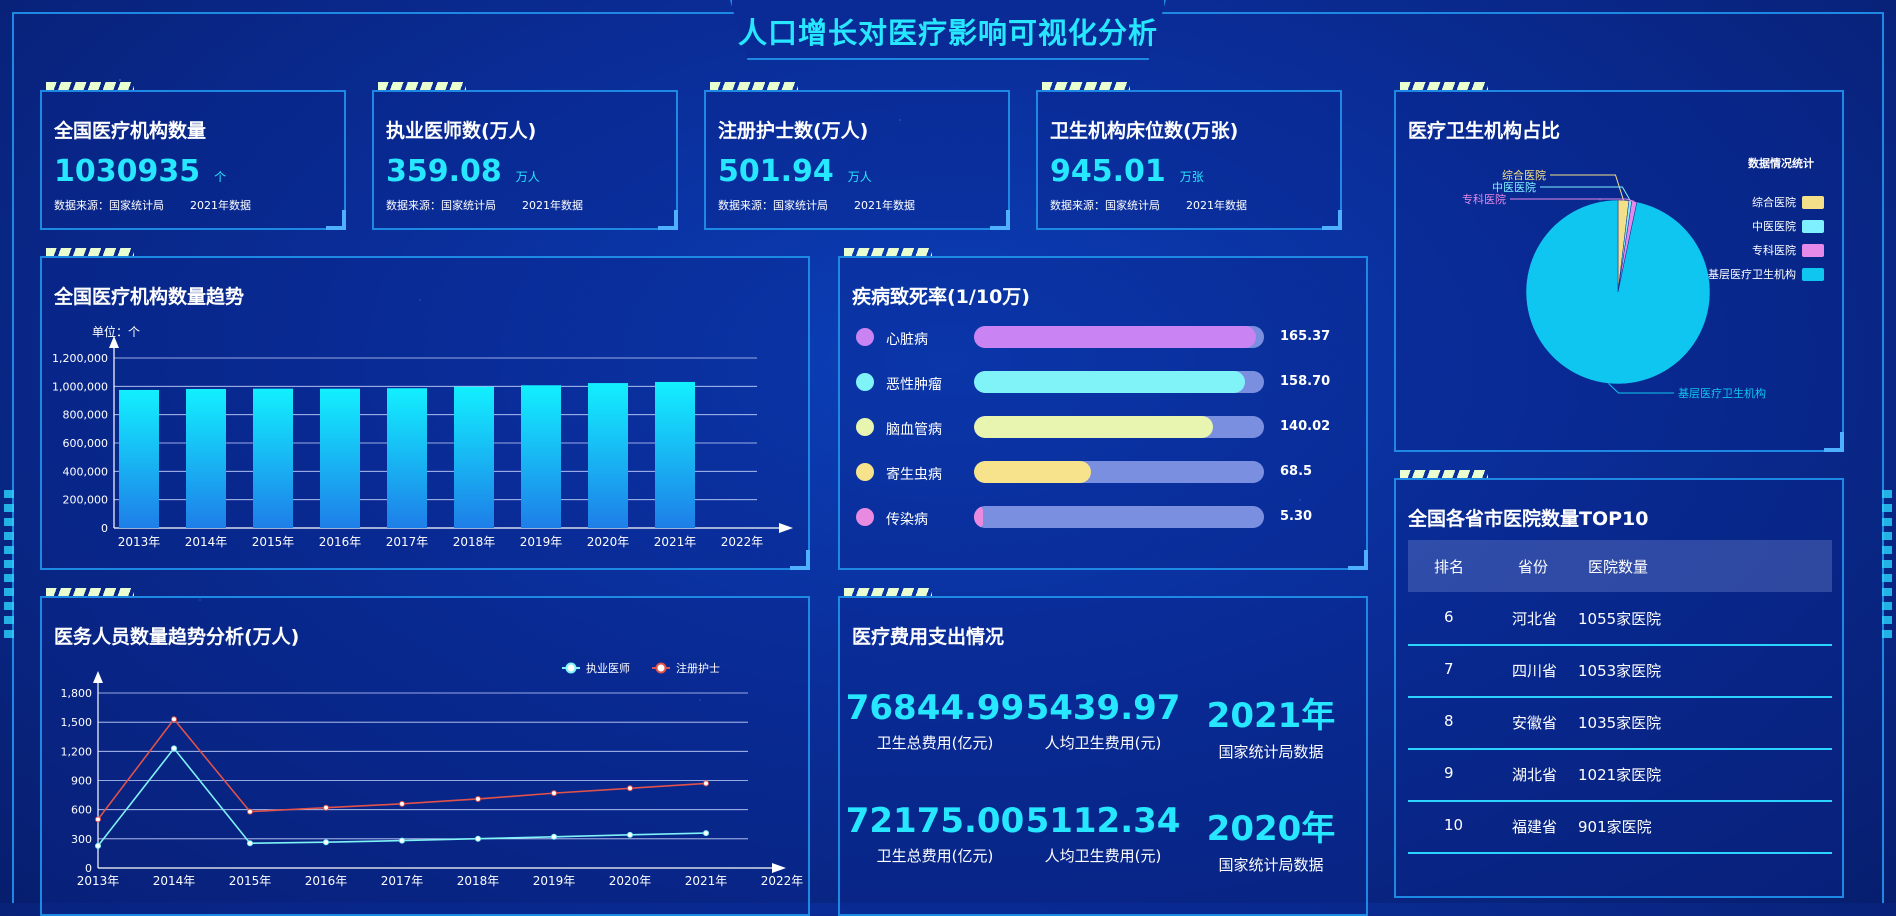  I want to click on province-cell: 湖北省, so click(1535, 775).